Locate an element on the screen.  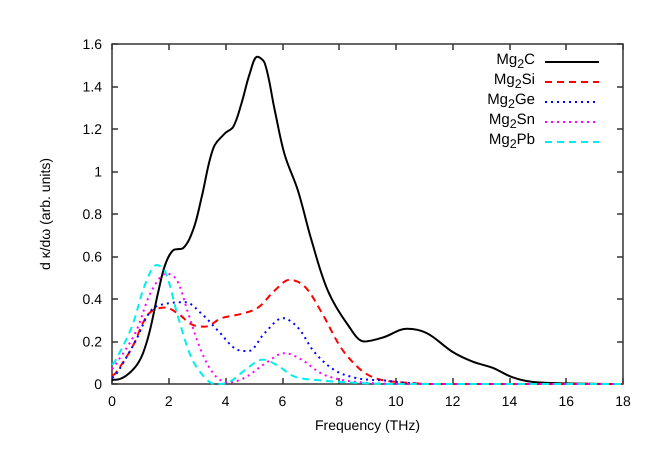
y-tick-label: 1 is located at coordinates (98, 172).